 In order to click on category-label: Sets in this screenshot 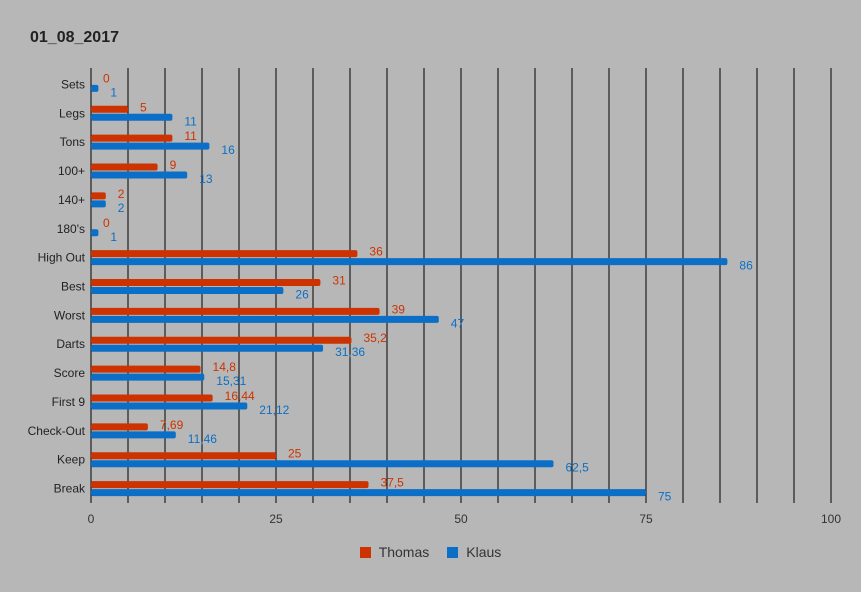, I will do `click(73, 84)`.